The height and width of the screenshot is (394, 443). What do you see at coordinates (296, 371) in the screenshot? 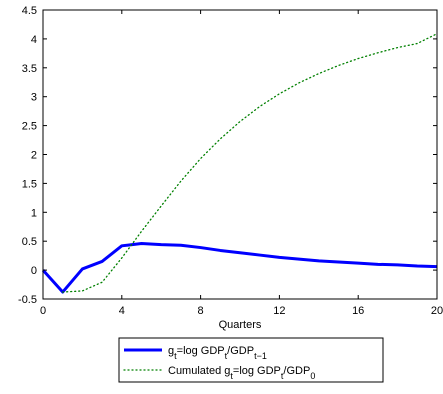
I see `legend-cumulated-mid2: /GDP` at bounding box center [296, 371].